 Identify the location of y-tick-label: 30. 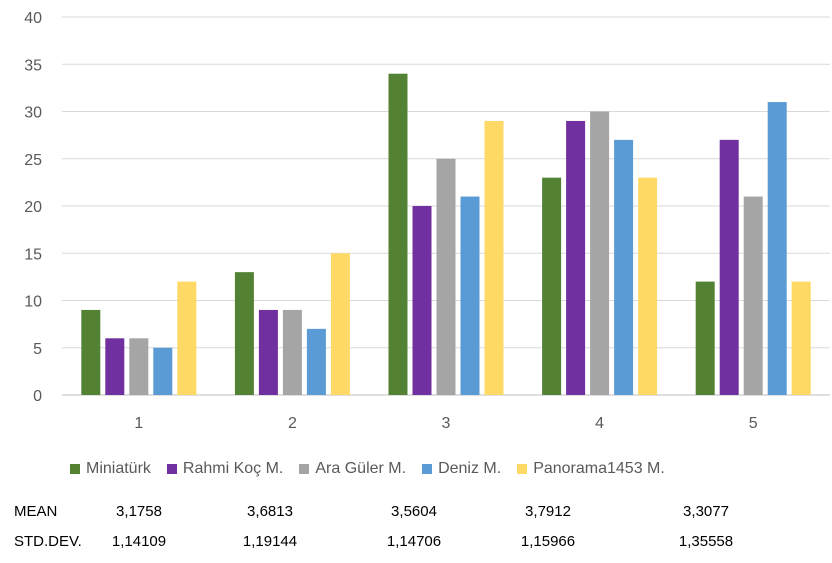
(33, 113).